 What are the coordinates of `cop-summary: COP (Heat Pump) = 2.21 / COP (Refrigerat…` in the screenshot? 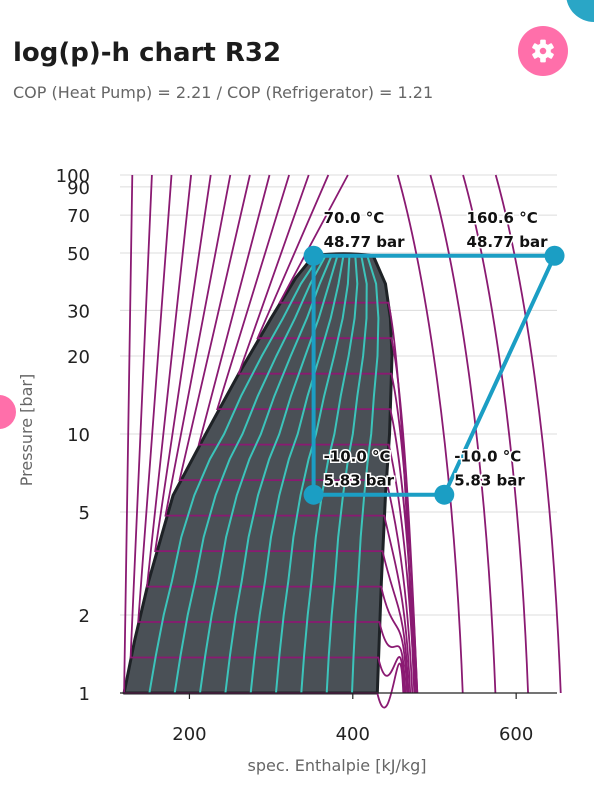 It's located at (223, 92).